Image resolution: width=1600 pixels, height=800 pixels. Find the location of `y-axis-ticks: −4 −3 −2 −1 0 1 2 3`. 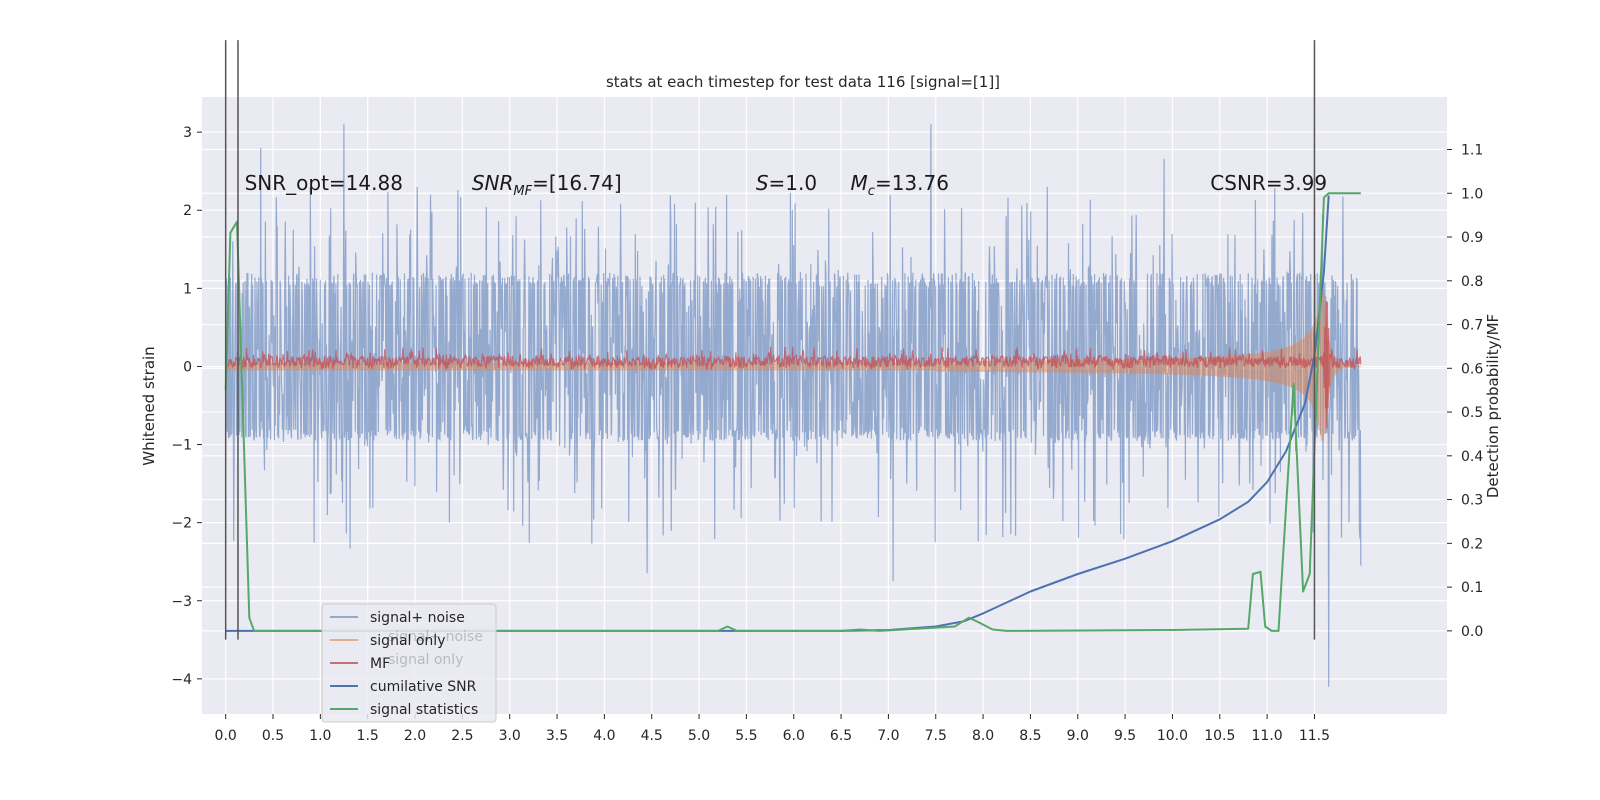

y-axis-ticks: −4 −3 −2 −1 0 1 2 3 is located at coordinates (186, 406).